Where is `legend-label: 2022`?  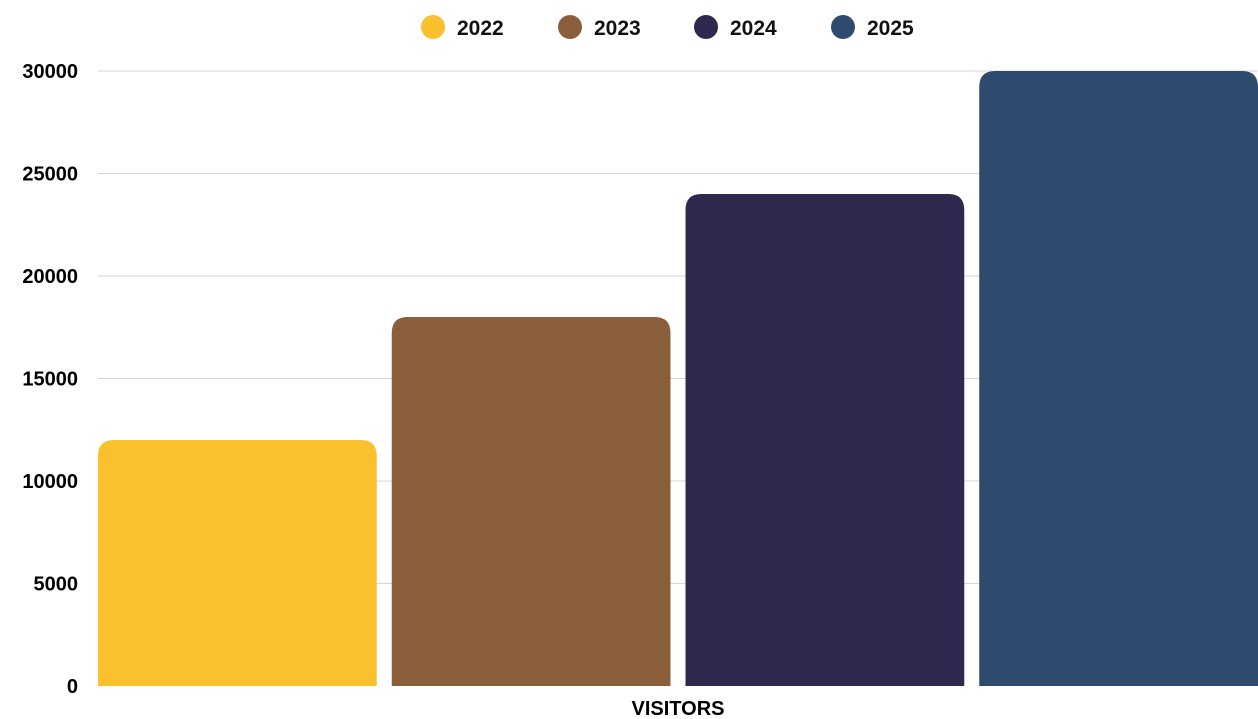
legend-label: 2022 is located at coordinates (480, 28).